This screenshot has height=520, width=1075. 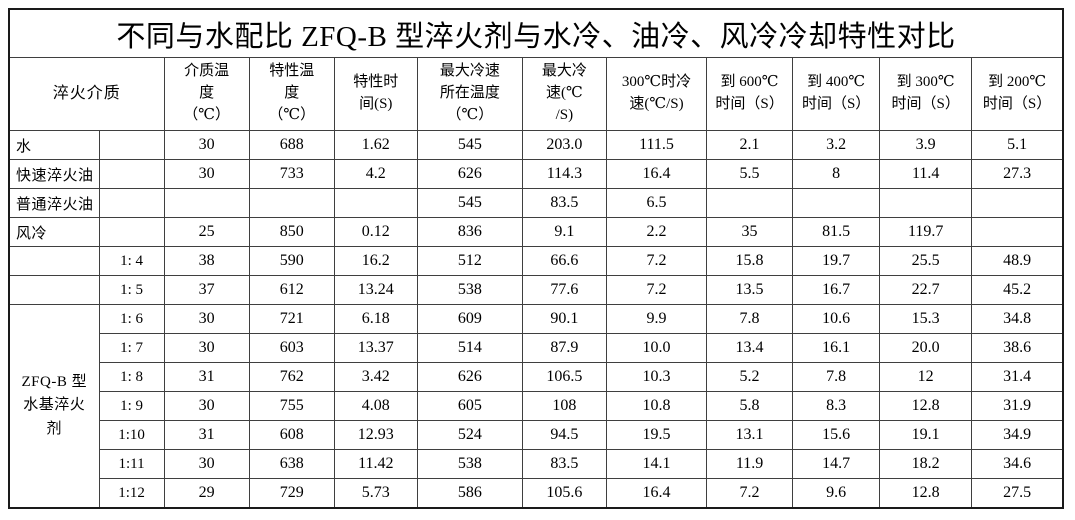 What do you see at coordinates (291, 493) in the screenshot?
I see `value-cell: 729` at bounding box center [291, 493].